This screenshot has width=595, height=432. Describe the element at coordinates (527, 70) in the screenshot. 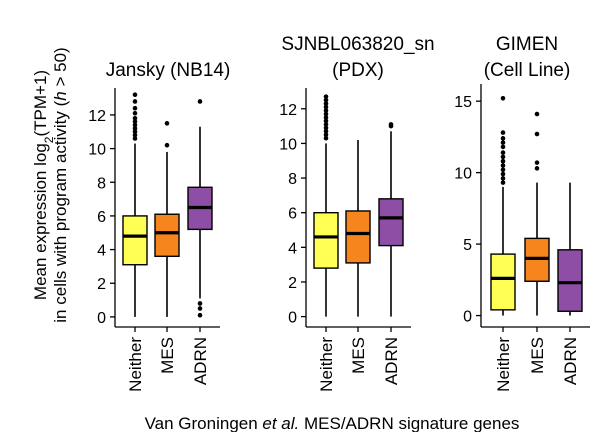

I see `panel-title-line: (Cell Line)` at that location.